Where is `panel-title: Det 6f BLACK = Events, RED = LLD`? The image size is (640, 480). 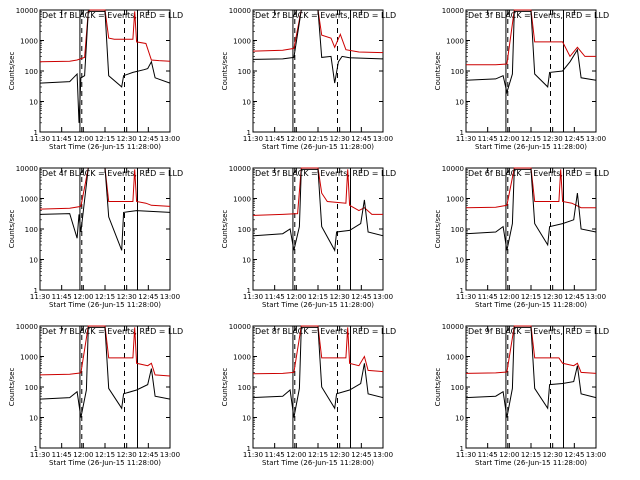 panel-title: Det 6f BLACK = Events, RED = LLD is located at coordinates (538, 173).